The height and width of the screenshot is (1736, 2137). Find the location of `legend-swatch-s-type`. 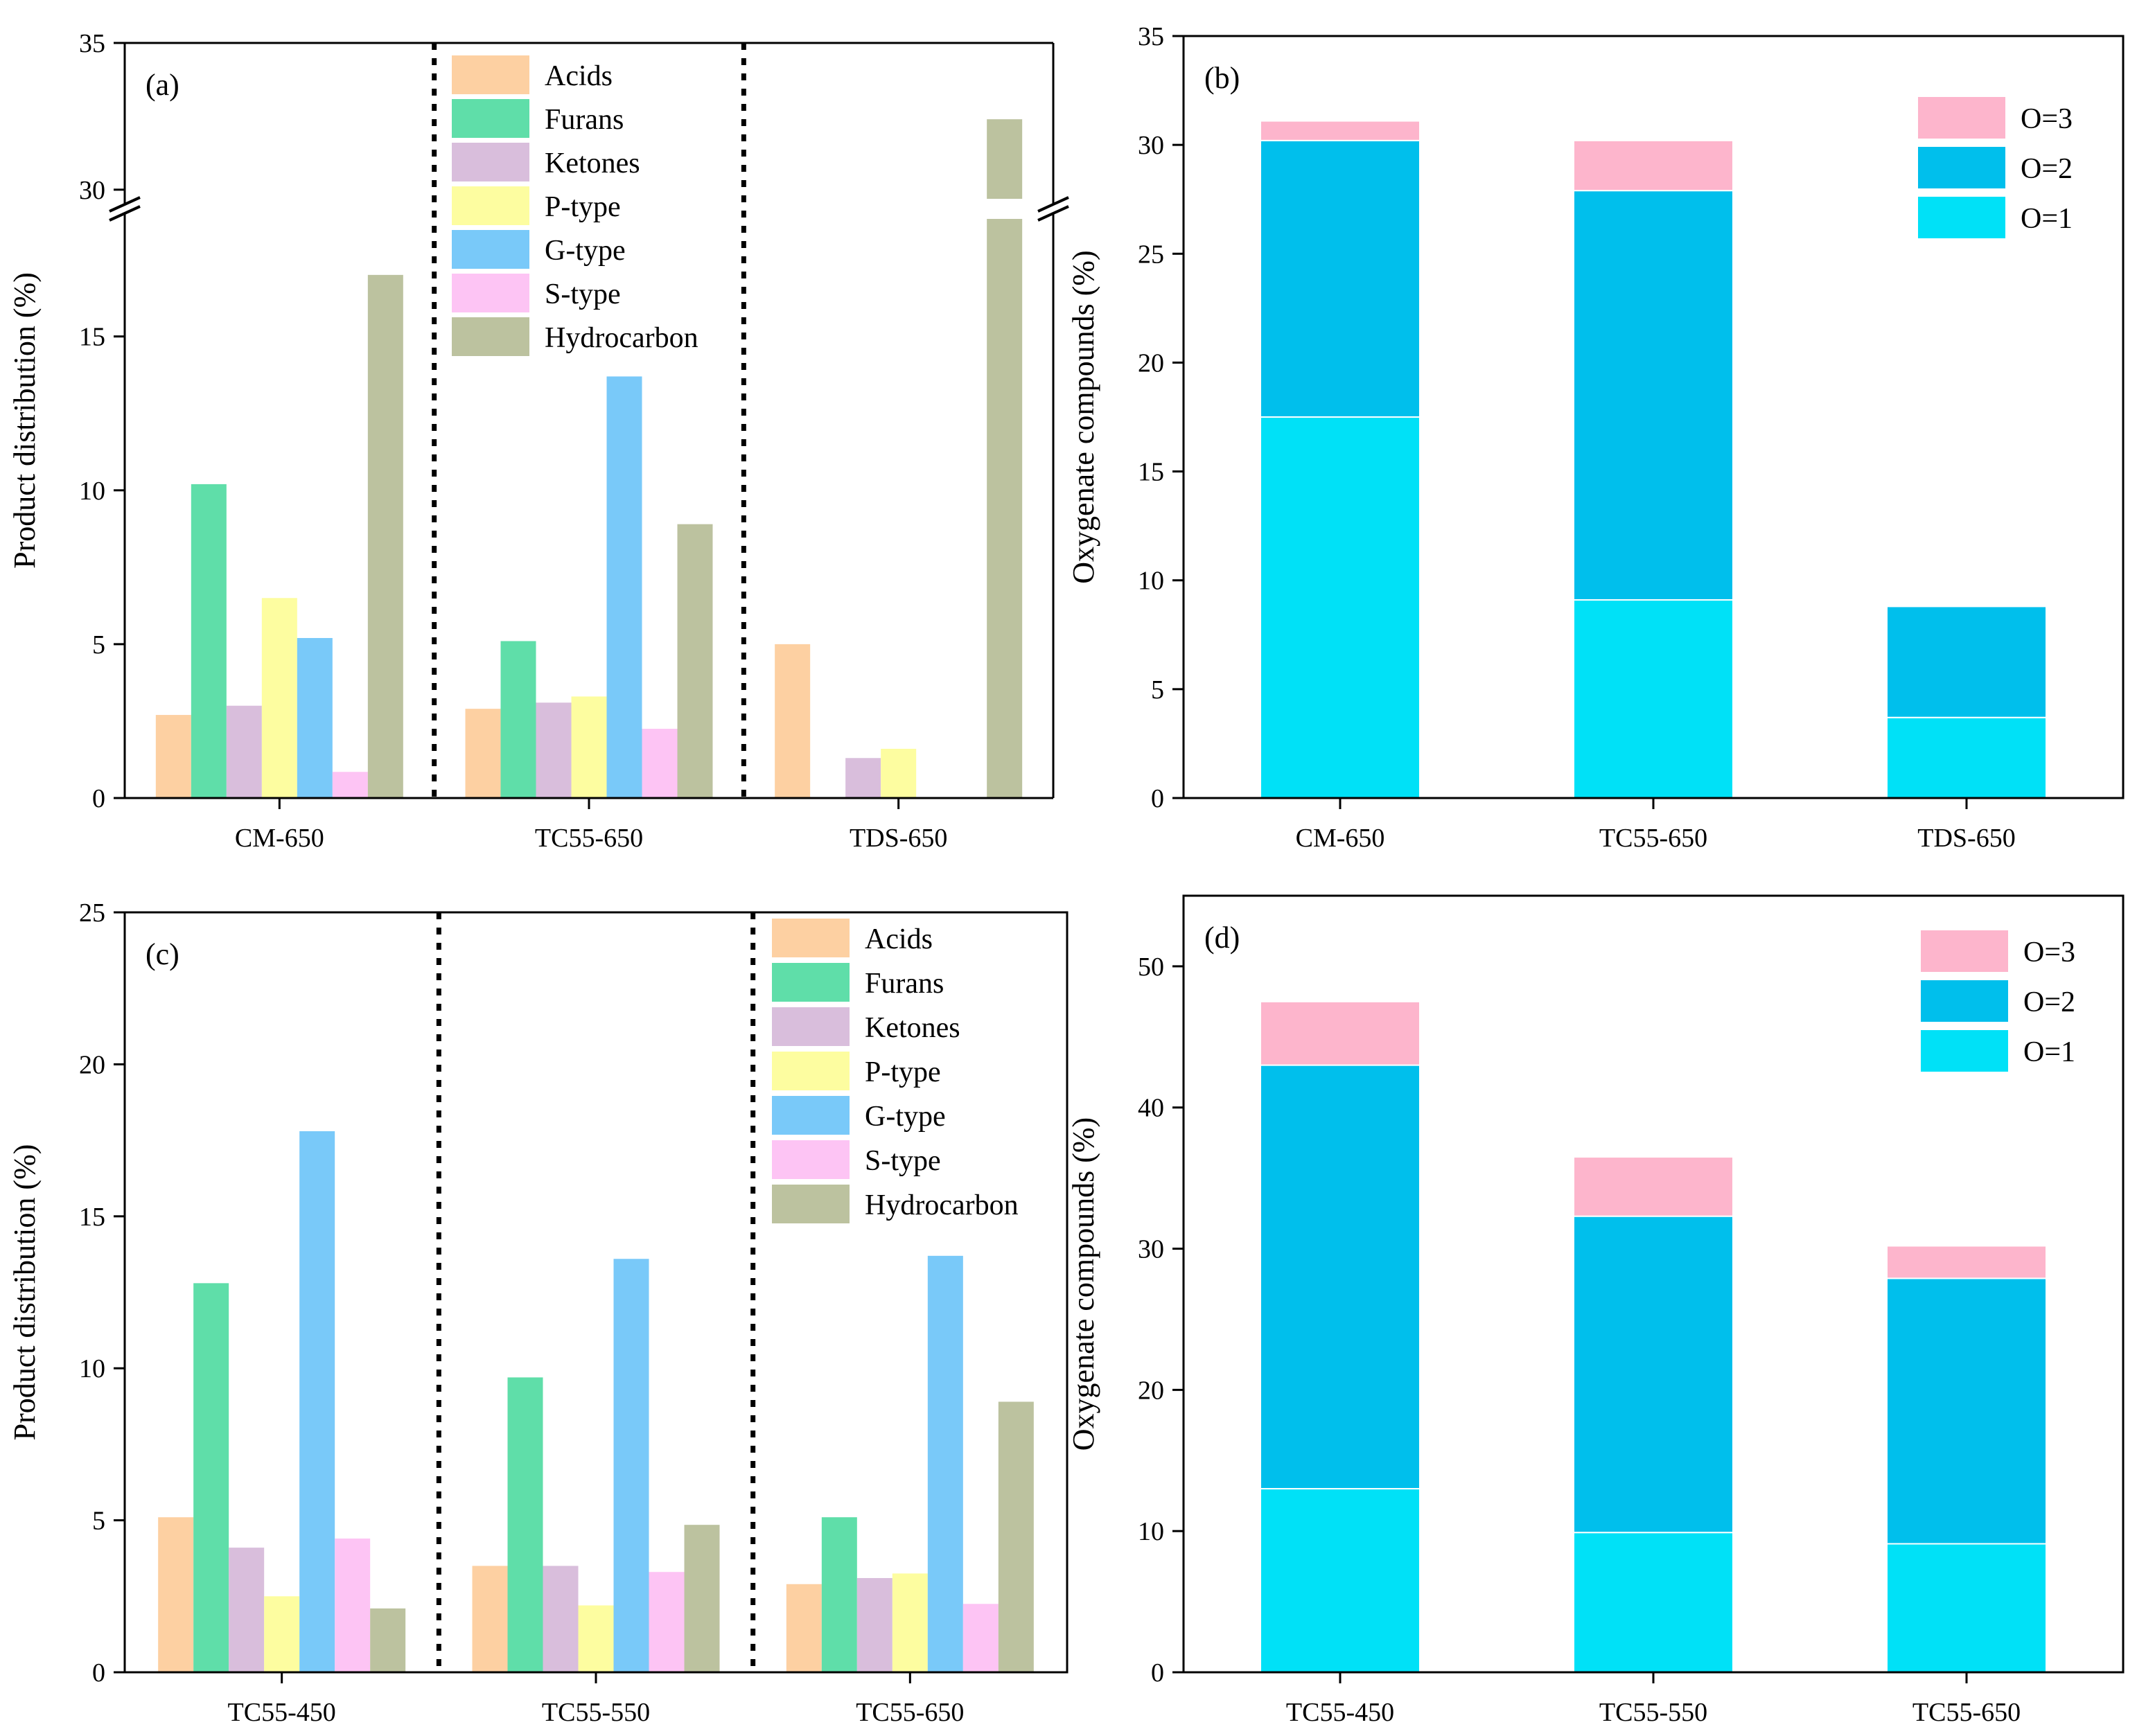

legend-swatch-s-type is located at coordinates (811, 1160).